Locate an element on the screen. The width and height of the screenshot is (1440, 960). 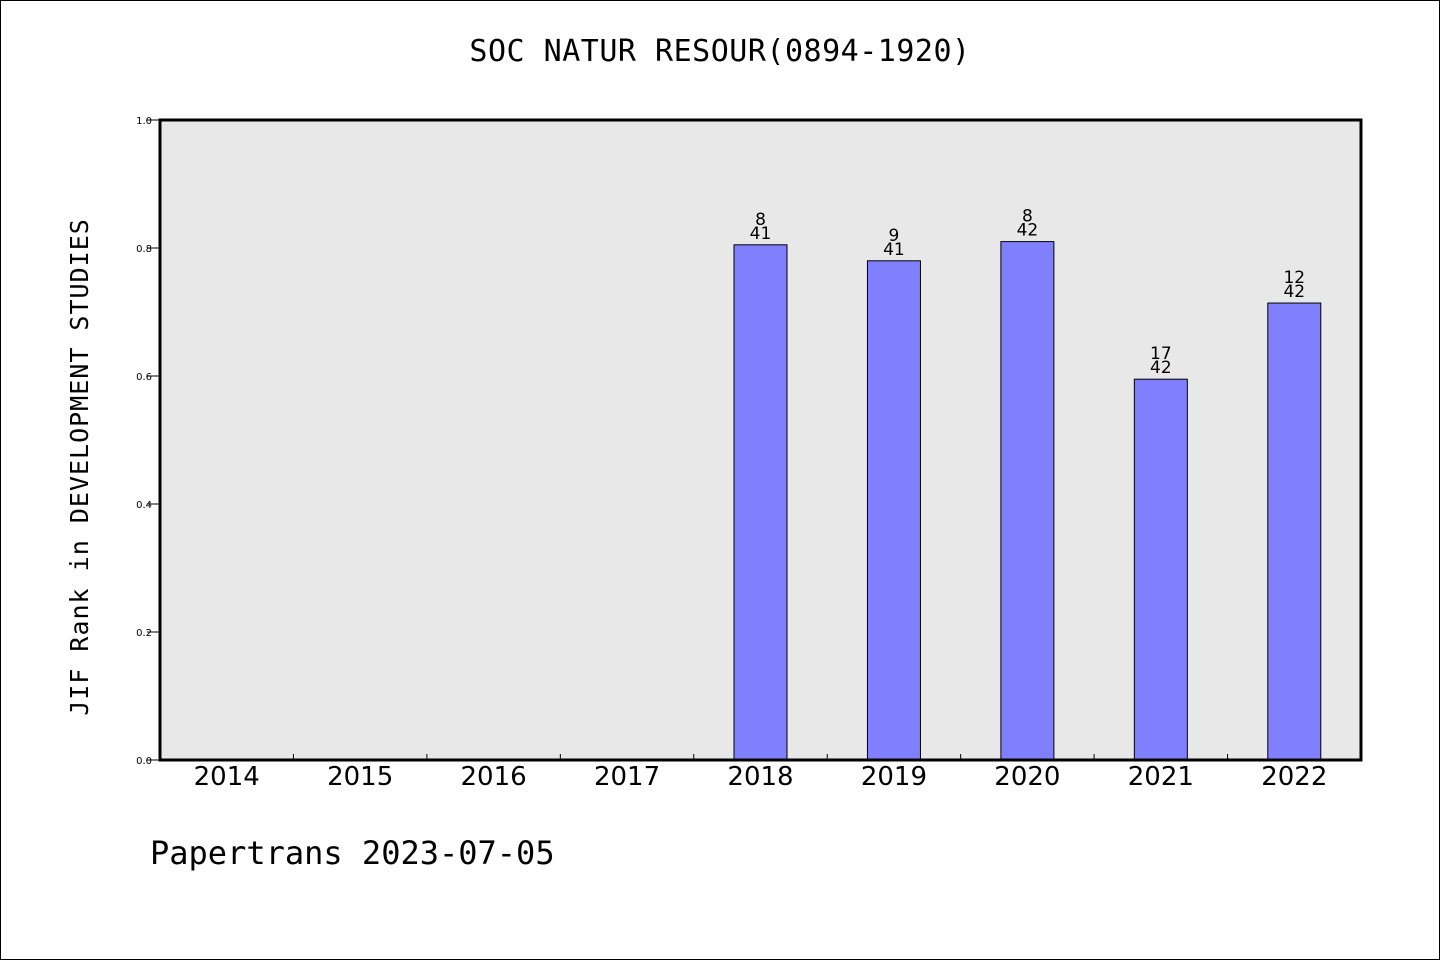
y-tick-label: 0.2 is located at coordinates (144, 633).